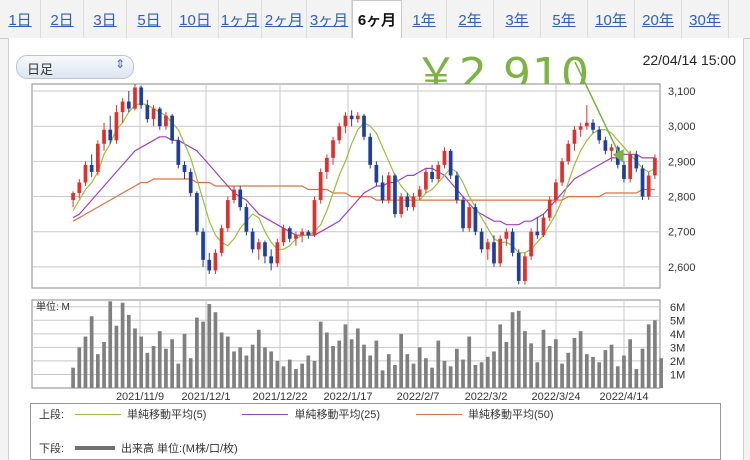 This screenshot has width=750, height=460. What do you see at coordinates (40, 69) in the screenshot?
I see `period-select-value: 日足` at bounding box center [40, 69].